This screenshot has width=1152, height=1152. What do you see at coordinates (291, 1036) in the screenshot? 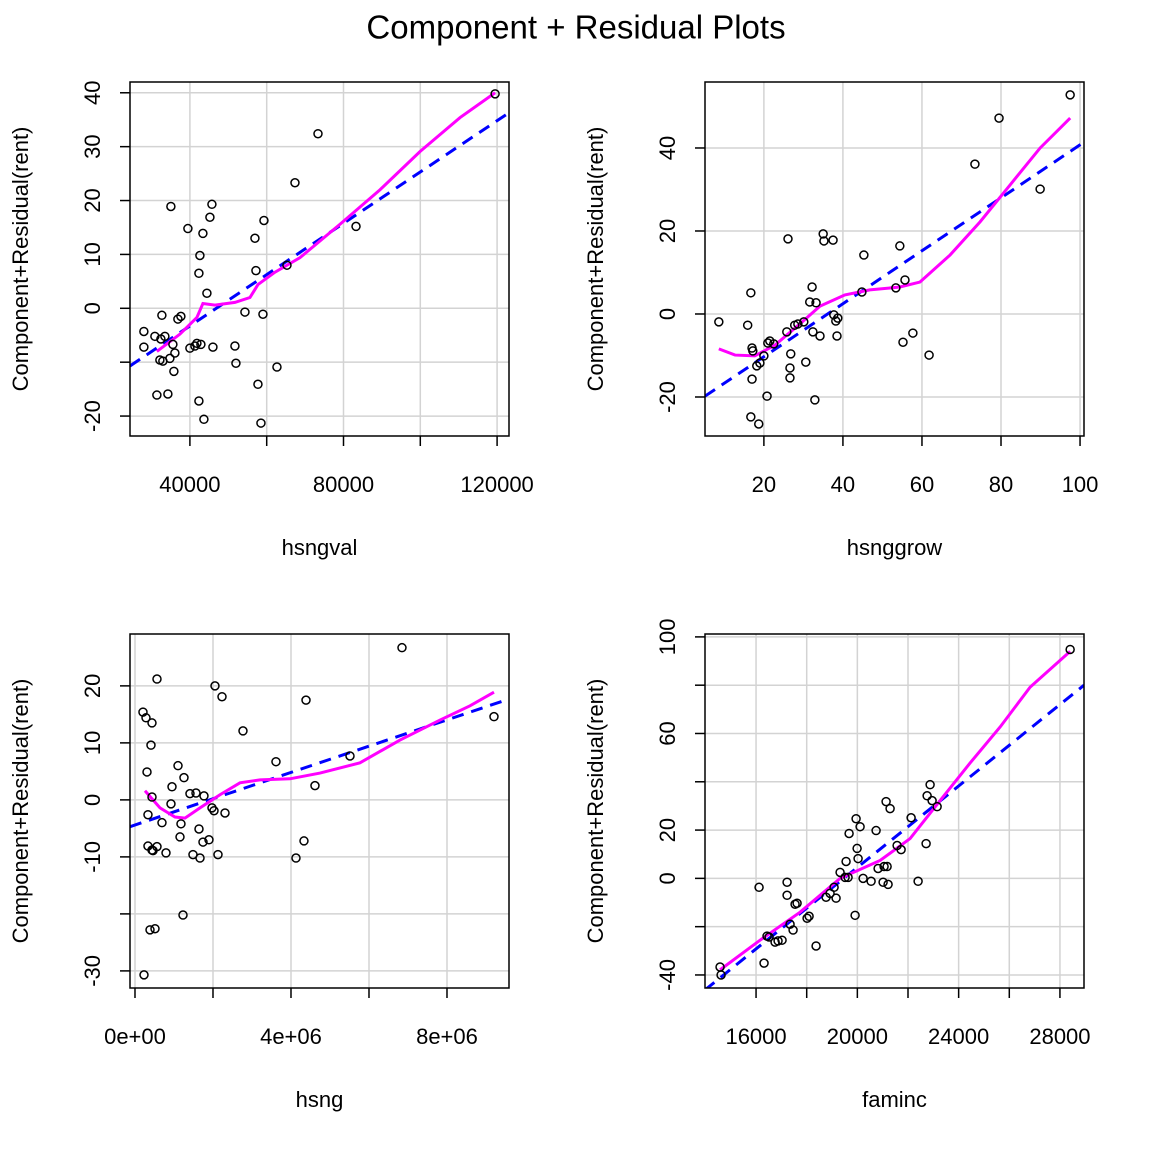
I see `x-tick-label: 4e+06` at bounding box center [291, 1036].